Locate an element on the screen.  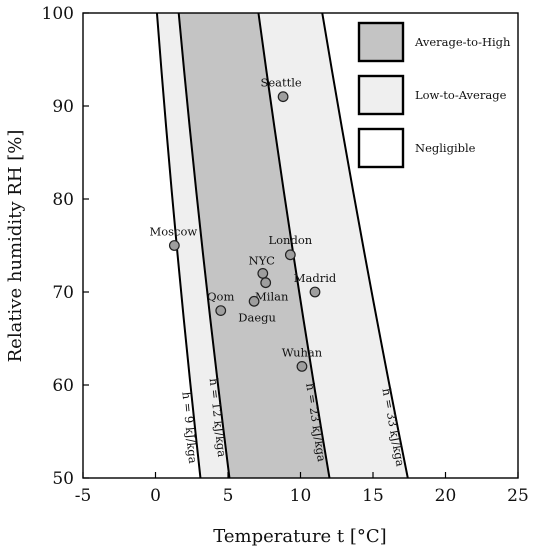
data-point-label: Seattle is located at coordinates (280, 83).